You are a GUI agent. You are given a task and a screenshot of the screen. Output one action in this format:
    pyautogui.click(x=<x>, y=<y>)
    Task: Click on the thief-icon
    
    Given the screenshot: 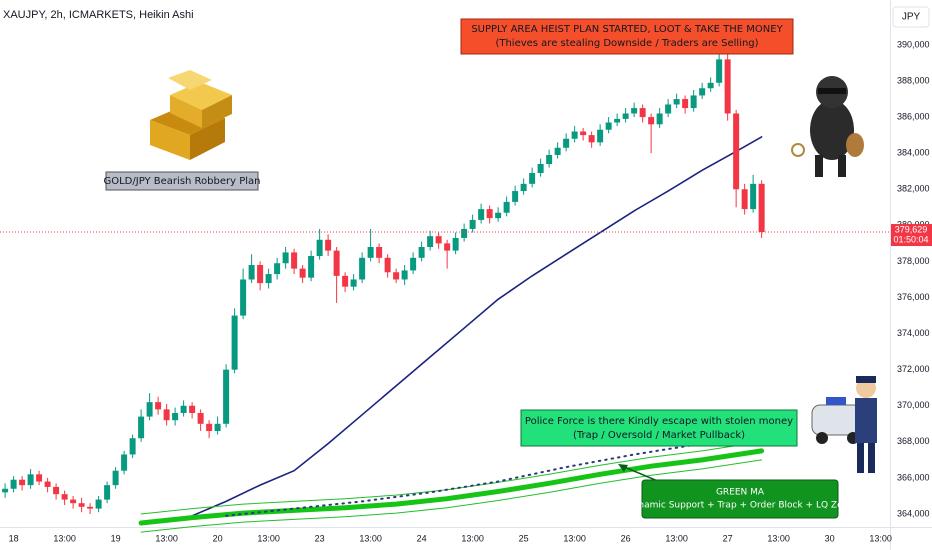 What is the action you would take?
    pyautogui.click(x=827, y=126)
    